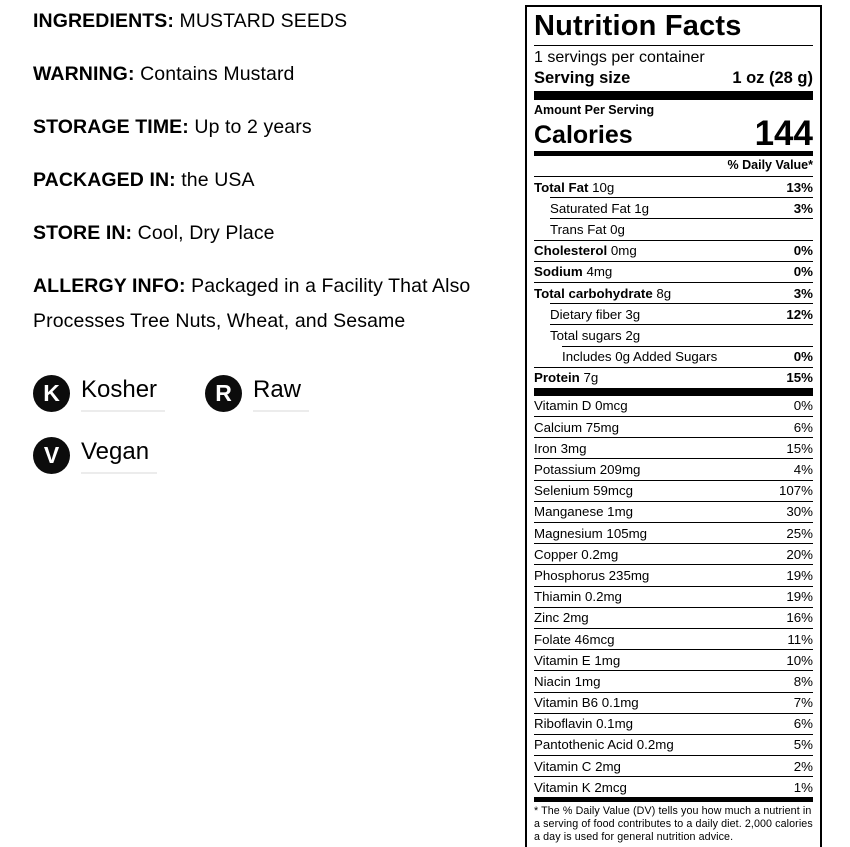 The height and width of the screenshot is (847, 850). What do you see at coordinates (673, 617) in the screenshot?
I see `vitamin-row: Zinc 2mg 16%` at bounding box center [673, 617].